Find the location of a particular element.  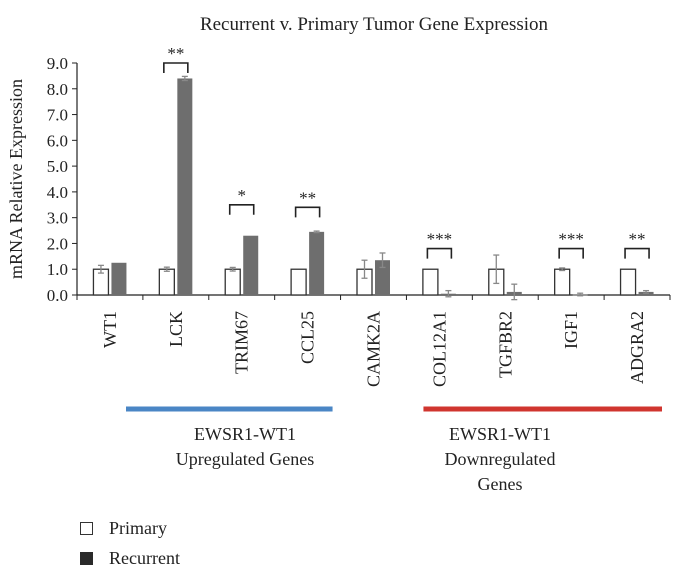

group-label-1-2: Downregulated is located at coordinates (500, 459).